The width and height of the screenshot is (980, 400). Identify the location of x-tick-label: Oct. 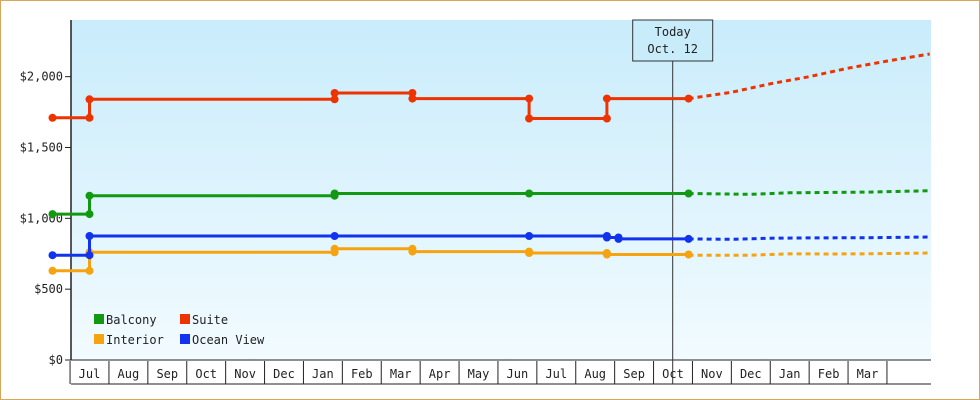
(206, 374).